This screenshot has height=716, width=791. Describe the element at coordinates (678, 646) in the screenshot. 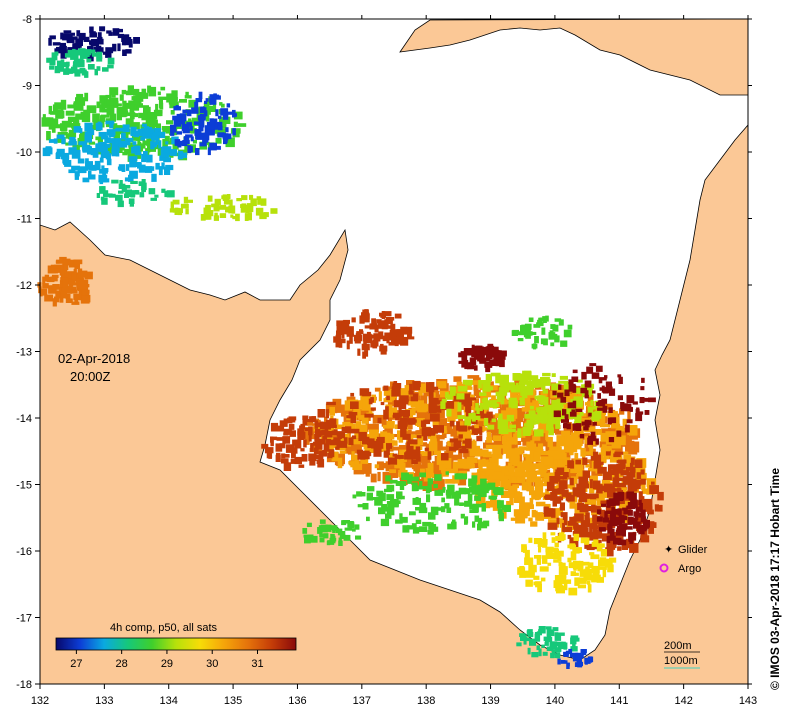

I see `bathy-200-label: 200m` at that location.